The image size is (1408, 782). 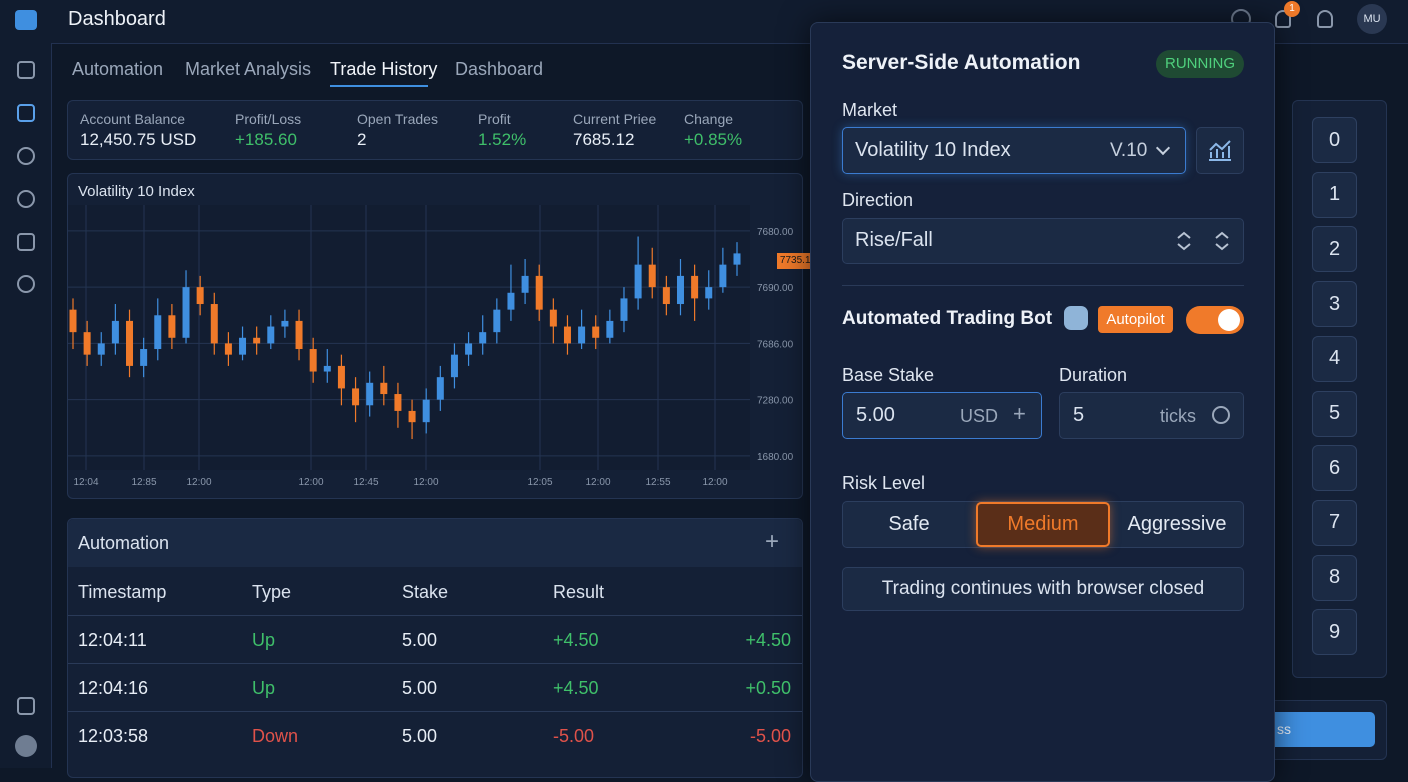 I want to click on x-tick-label: 12:04, so click(x=85, y=482).